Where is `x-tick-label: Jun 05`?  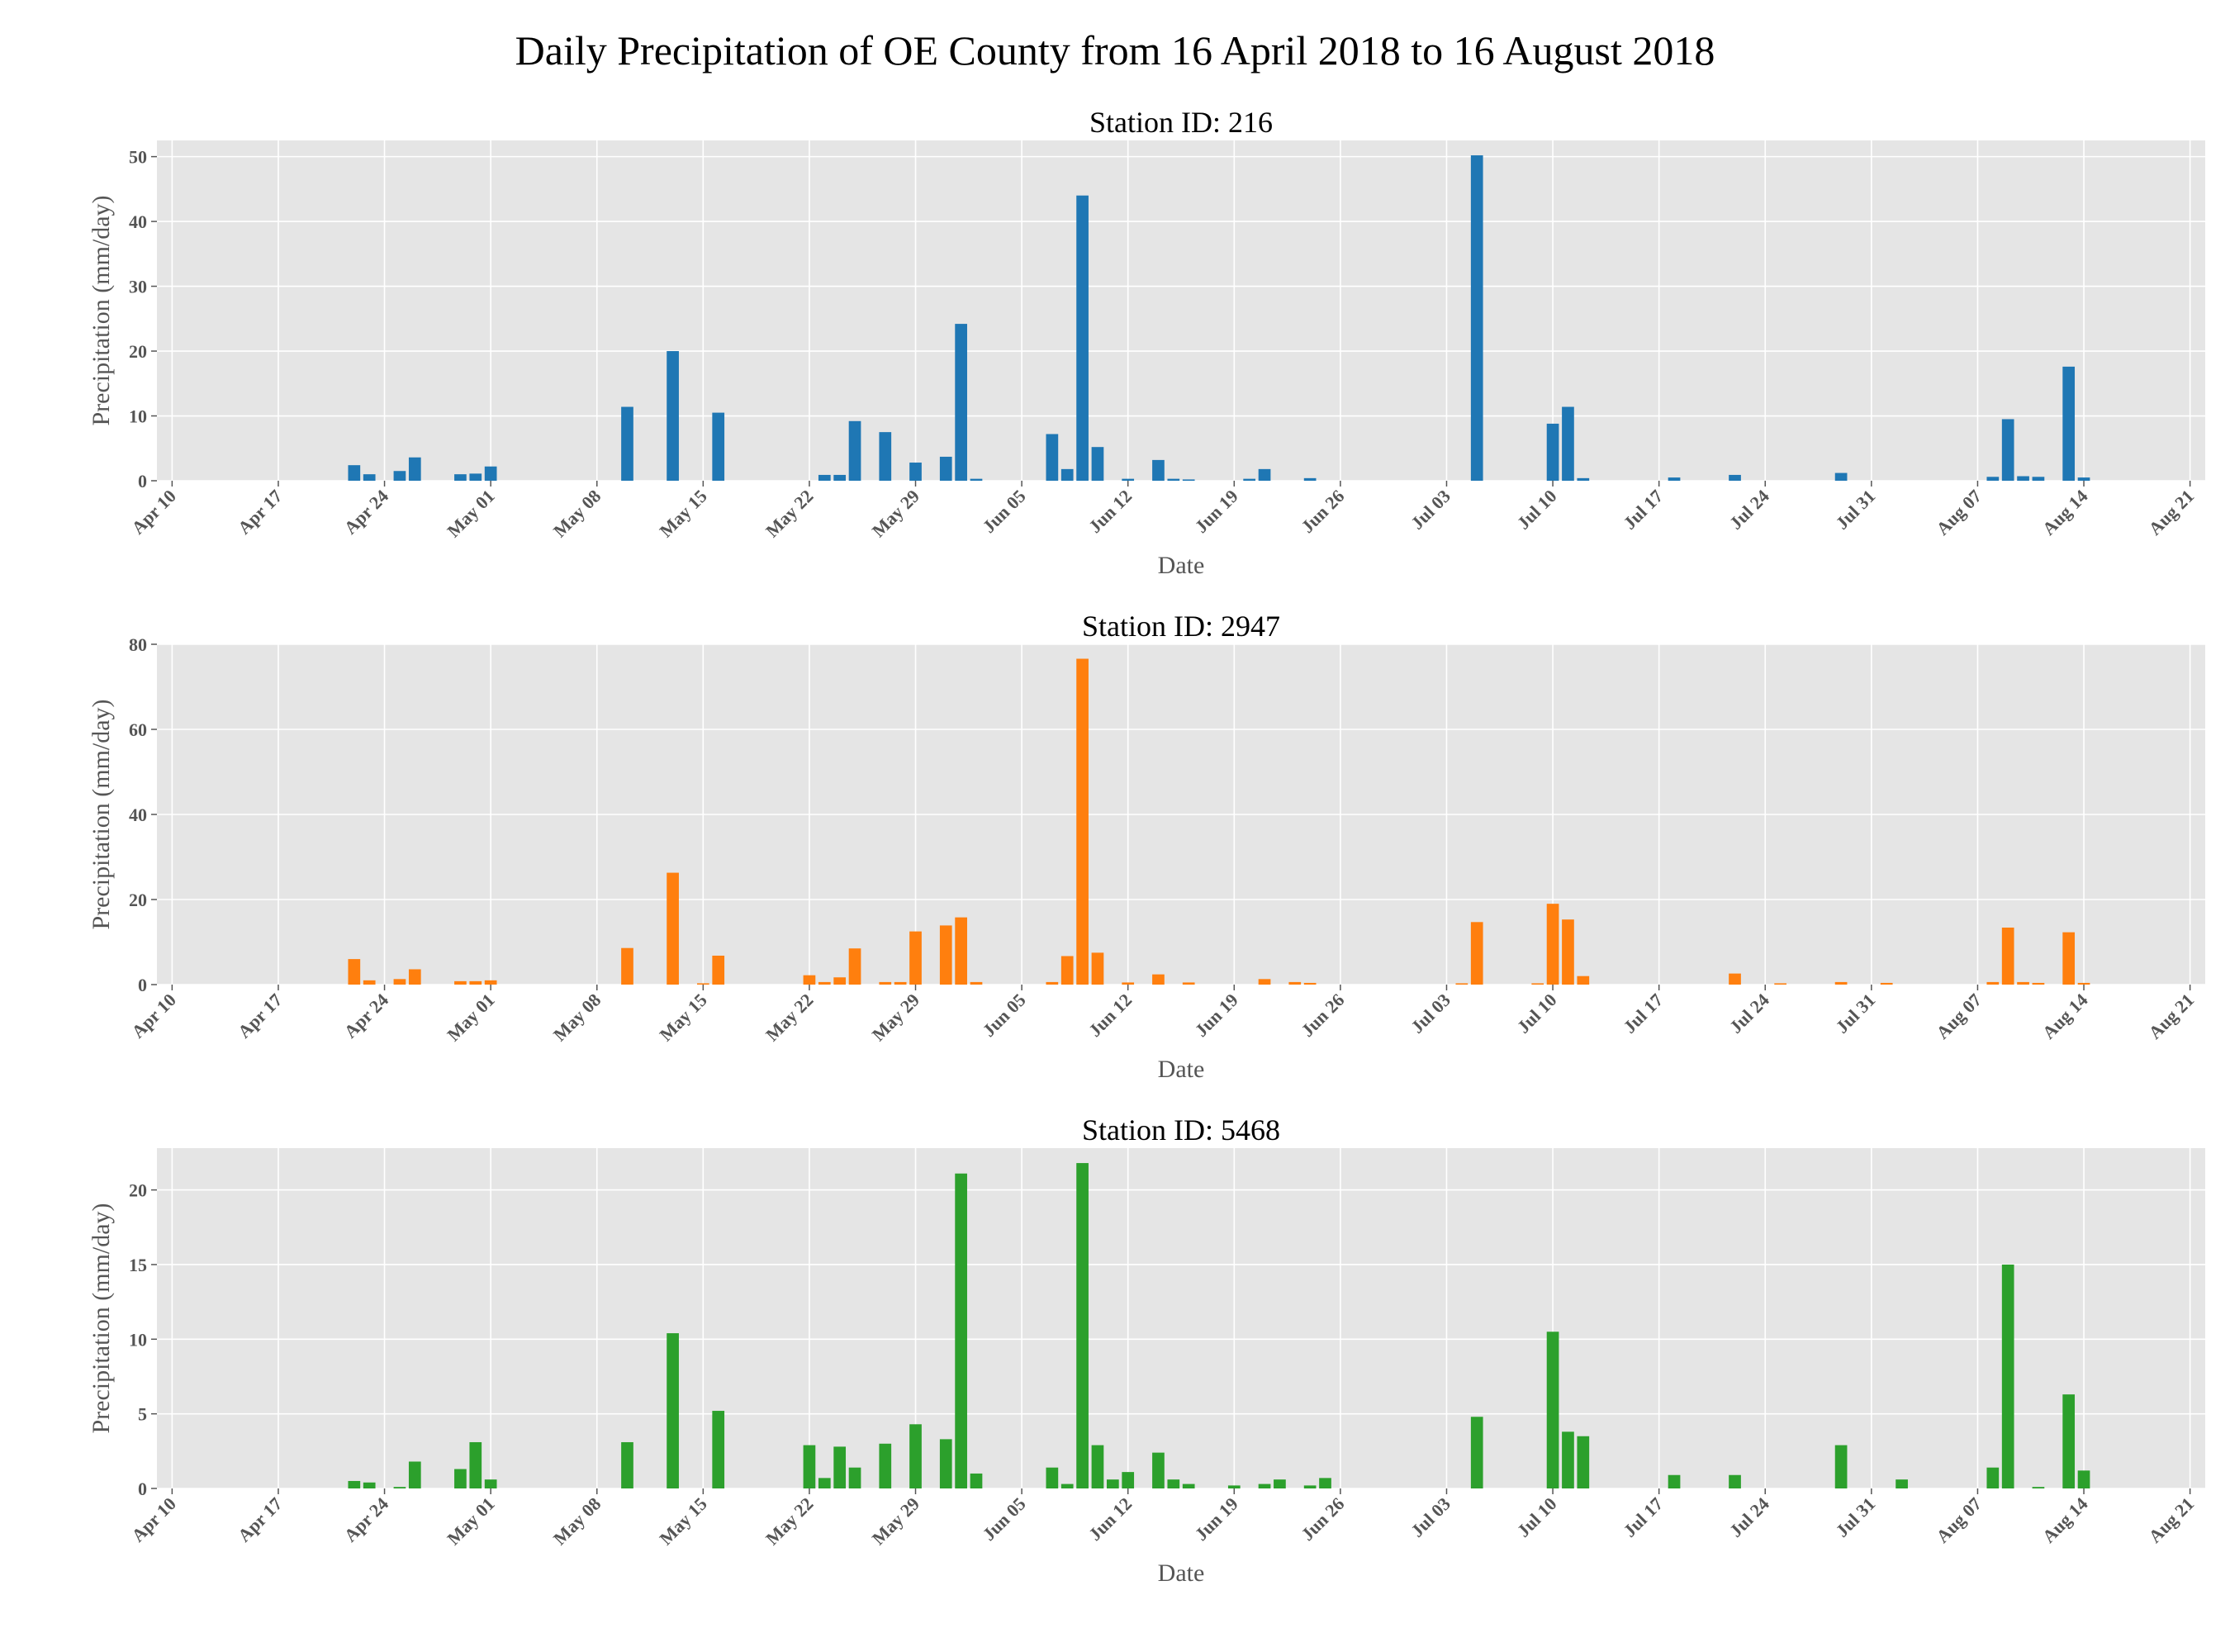
x-tick-label: Jun 05 is located at coordinates (1003, 1015).